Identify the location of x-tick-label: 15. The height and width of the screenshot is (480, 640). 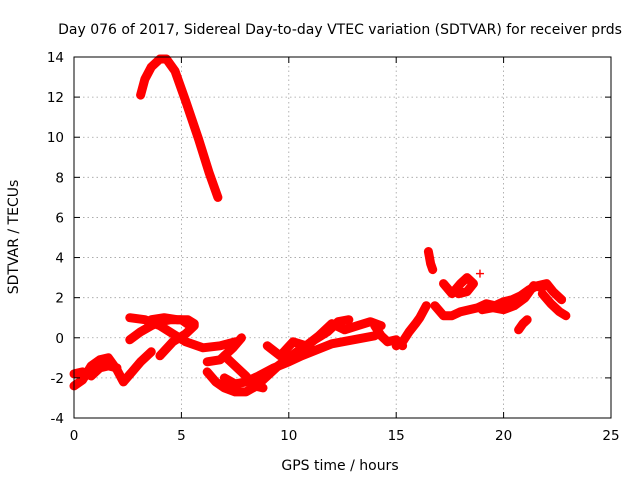
(396, 436).